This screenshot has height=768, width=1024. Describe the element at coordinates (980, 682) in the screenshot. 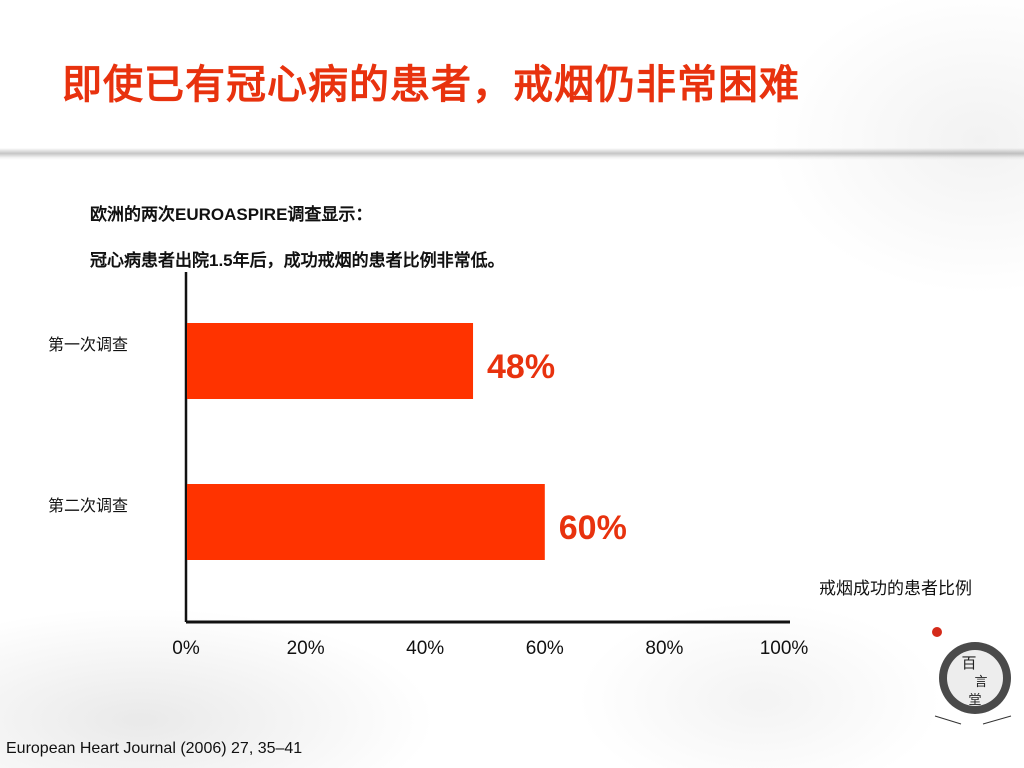

I see `svg-text: 言` at that location.